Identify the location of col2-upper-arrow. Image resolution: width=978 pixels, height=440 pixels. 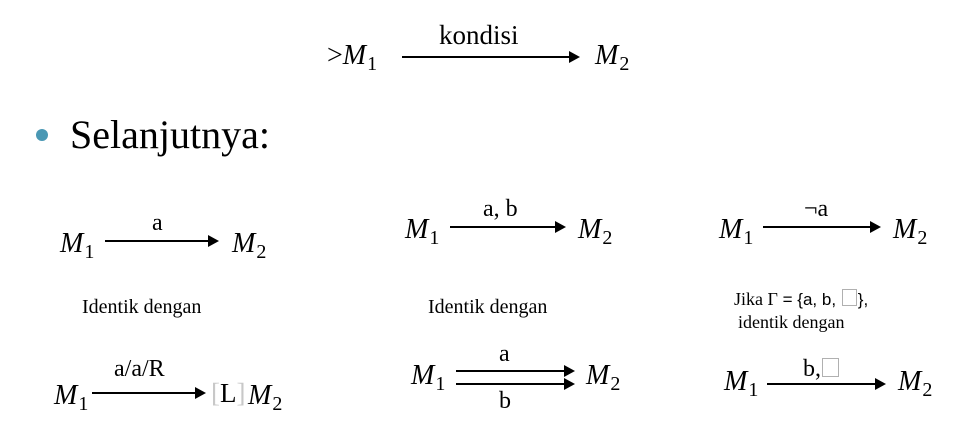
(508, 227).